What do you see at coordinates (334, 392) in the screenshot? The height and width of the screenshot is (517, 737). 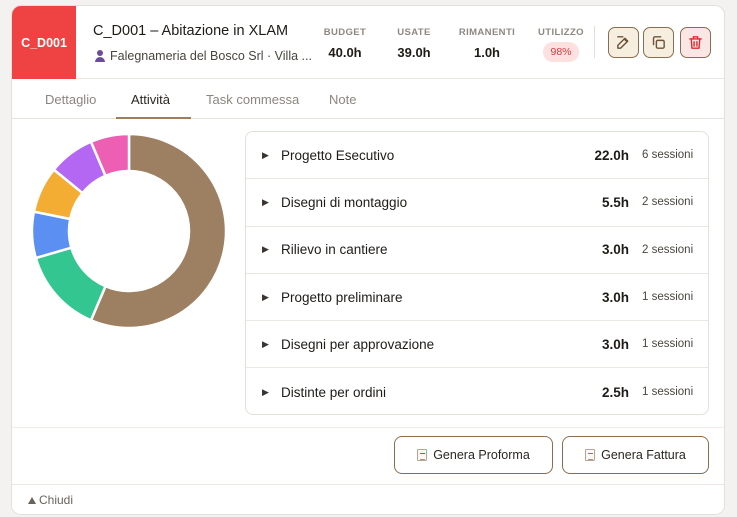 I see `activity-name: Distinte per ordini` at bounding box center [334, 392].